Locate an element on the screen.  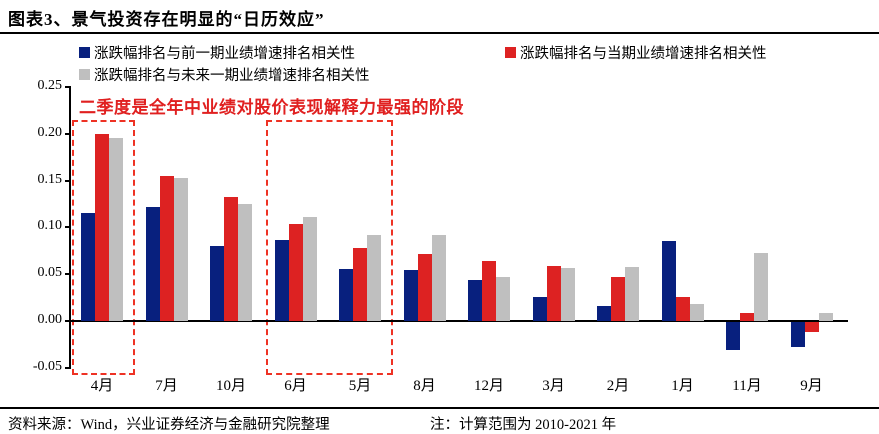
x-tick-label: 1月 is located at coordinates (682, 386).